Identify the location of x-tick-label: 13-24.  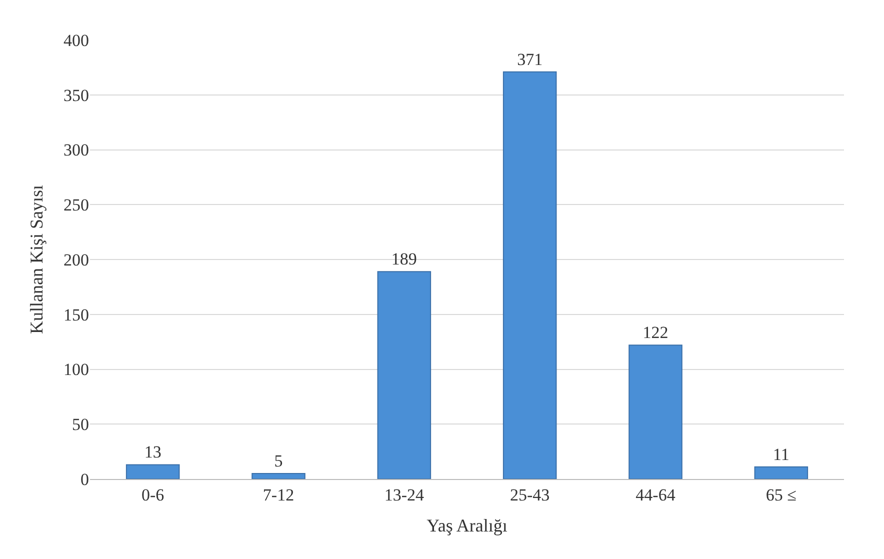
(404, 494).